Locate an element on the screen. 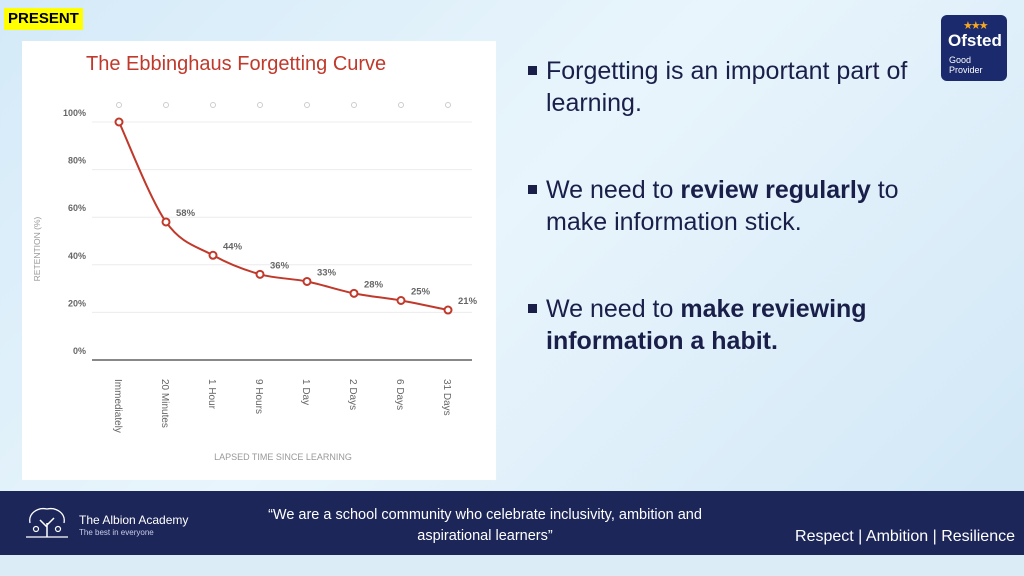 This screenshot has height=576, width=1024. y-tick-label: 20% is located at coordinates (77, 303).